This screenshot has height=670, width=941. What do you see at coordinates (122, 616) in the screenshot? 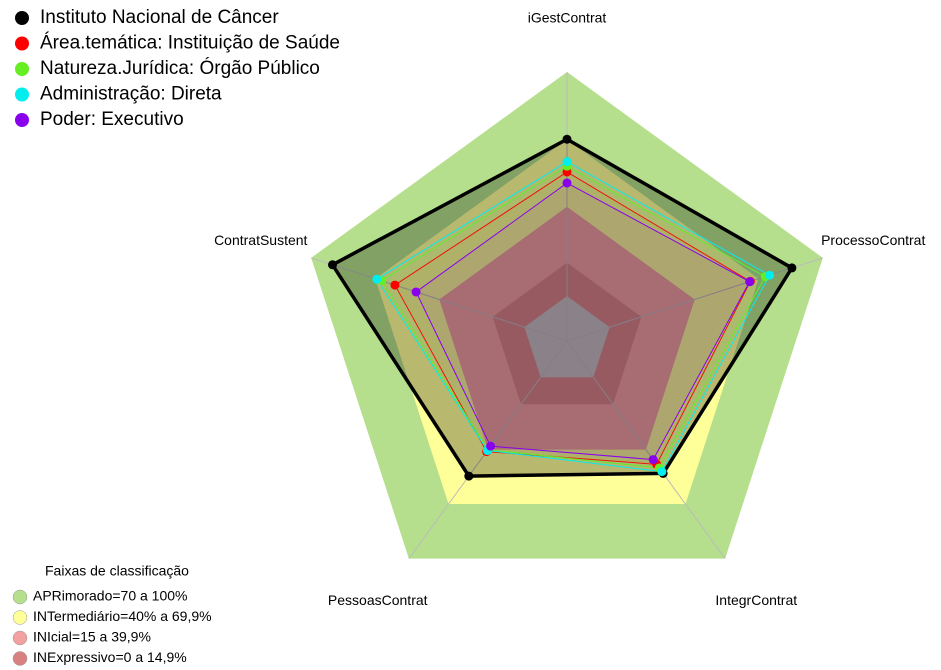
I see `band-legend-label: INTermediário=40% a 69,9%` at bounding box center [122, 616].